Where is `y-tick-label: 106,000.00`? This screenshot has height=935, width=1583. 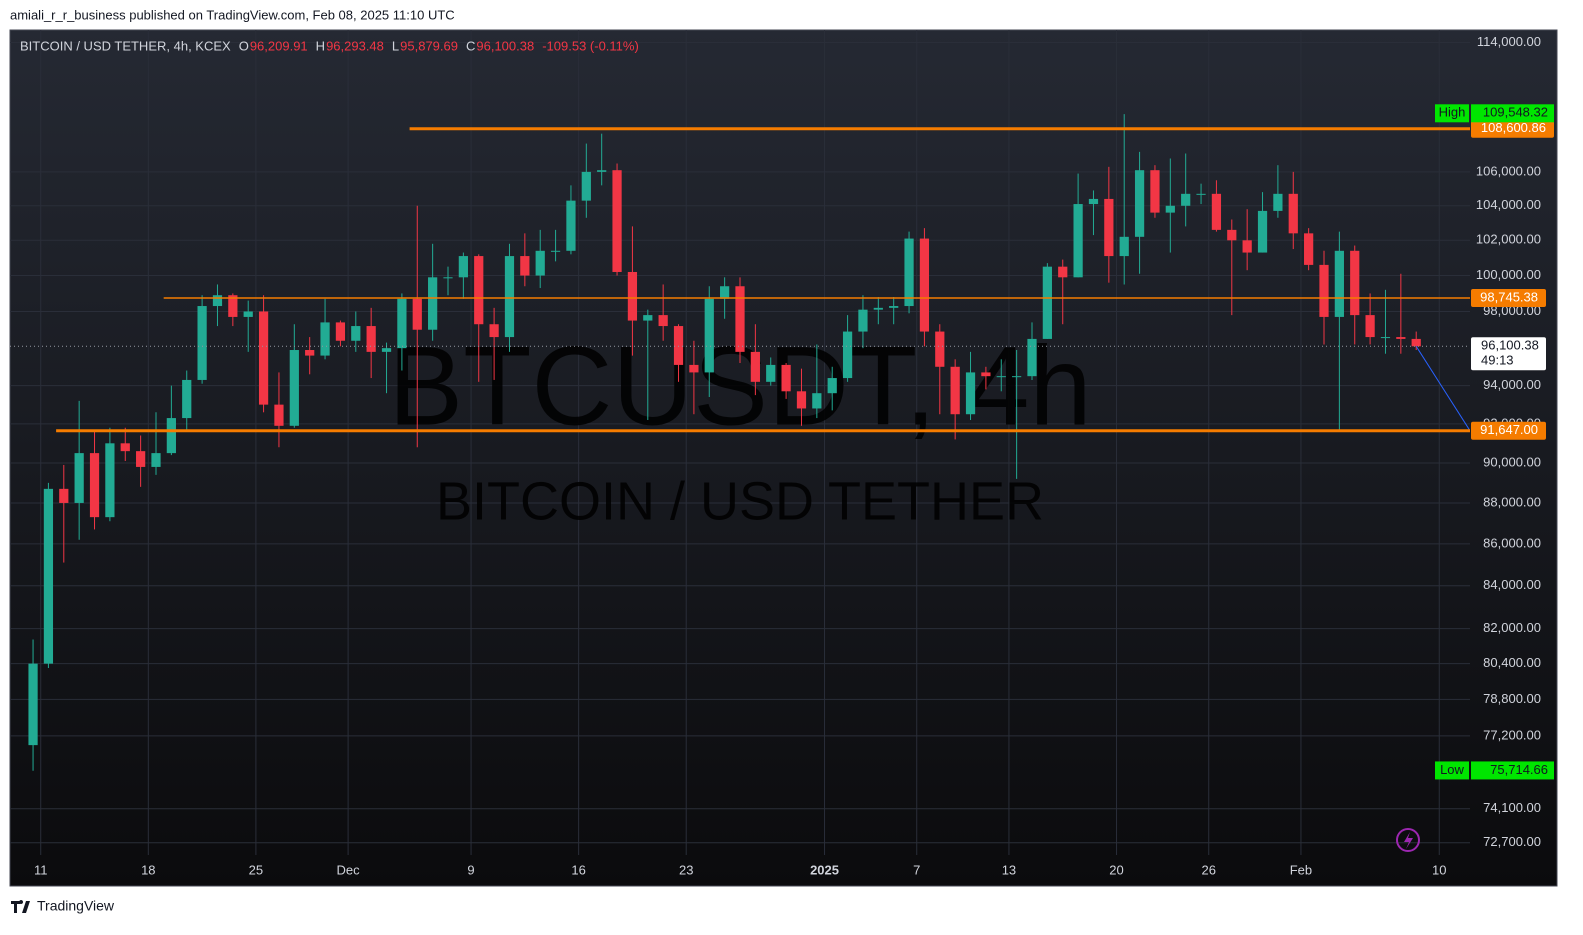 y-tick-label: 106,000.00 is located at coordinates (1508, 170).